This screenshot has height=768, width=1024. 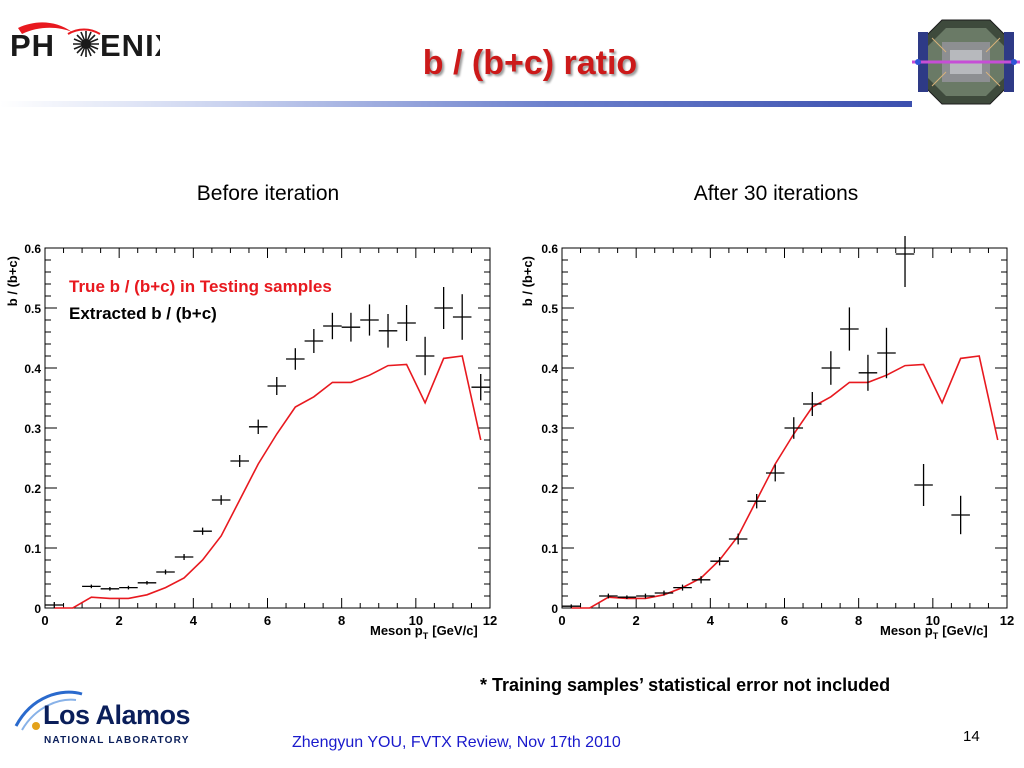 What do you see at coordinates (200, 286) in the screenshot?
I see `legend-true-label: True b / (b+c) in Testing samples` at bounding box center [200, 286].